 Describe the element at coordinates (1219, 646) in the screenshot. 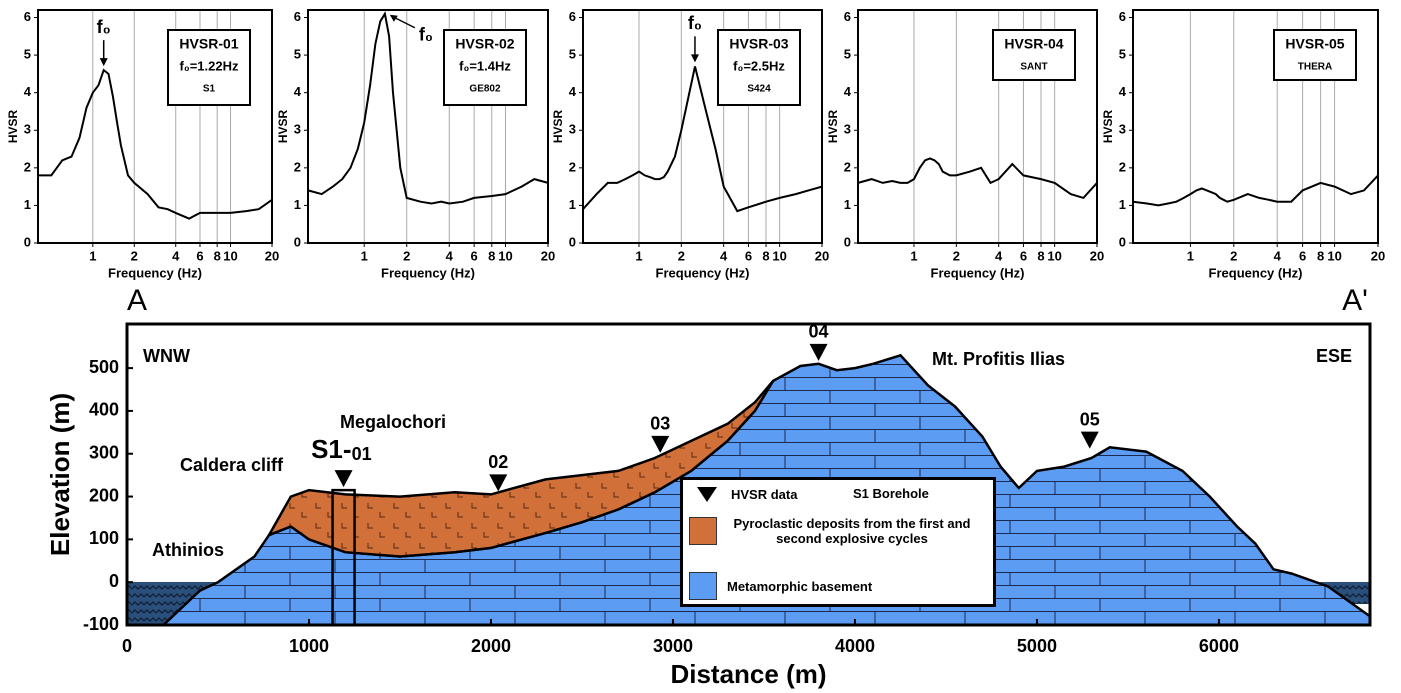

I see `x-tick-label: 6000` at that location.